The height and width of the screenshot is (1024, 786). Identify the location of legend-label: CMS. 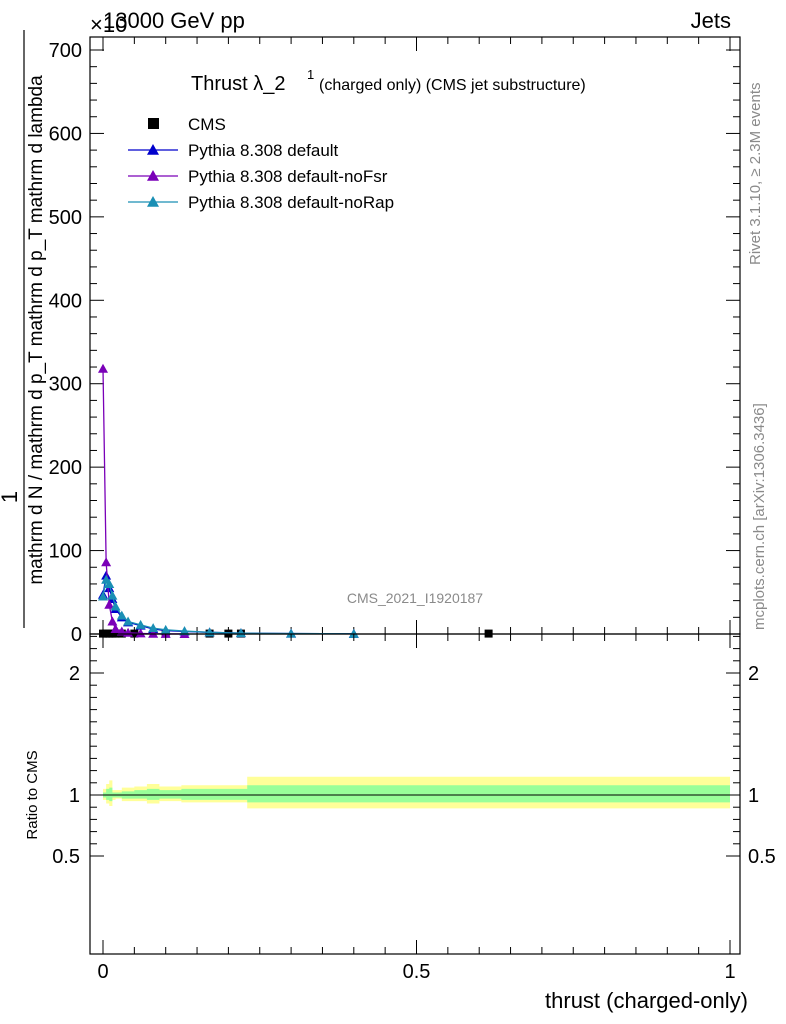
(207, 124).